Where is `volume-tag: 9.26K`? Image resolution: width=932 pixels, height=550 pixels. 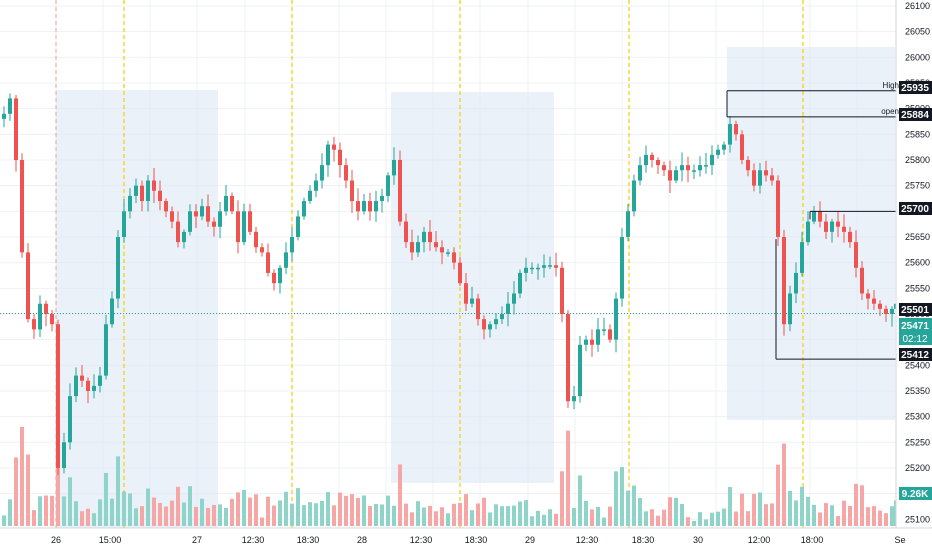 volume-tag: 9.26K is located at coordinates (915, 493).